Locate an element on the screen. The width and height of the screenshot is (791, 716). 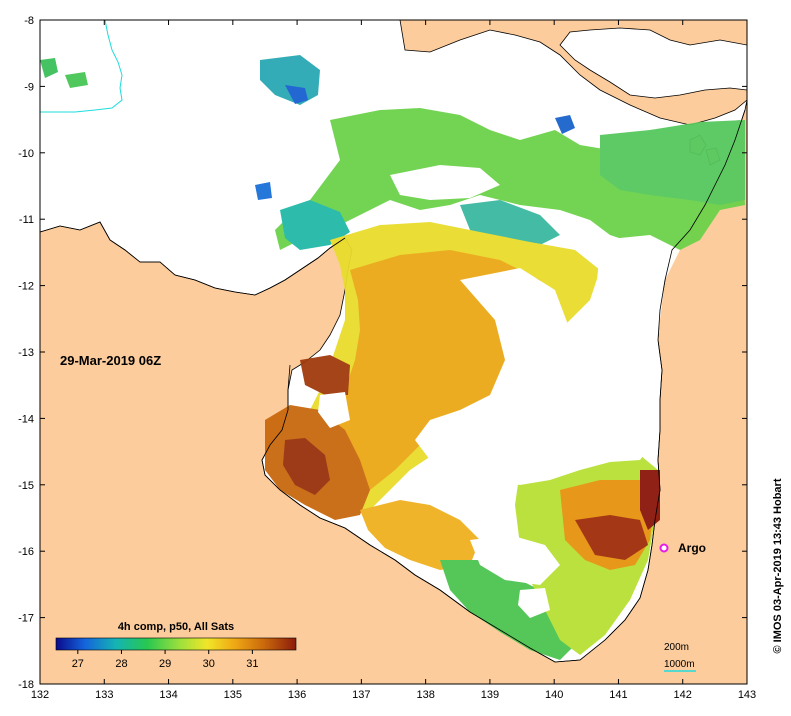
contour-1000m-line is located at coordinates (81, 66).